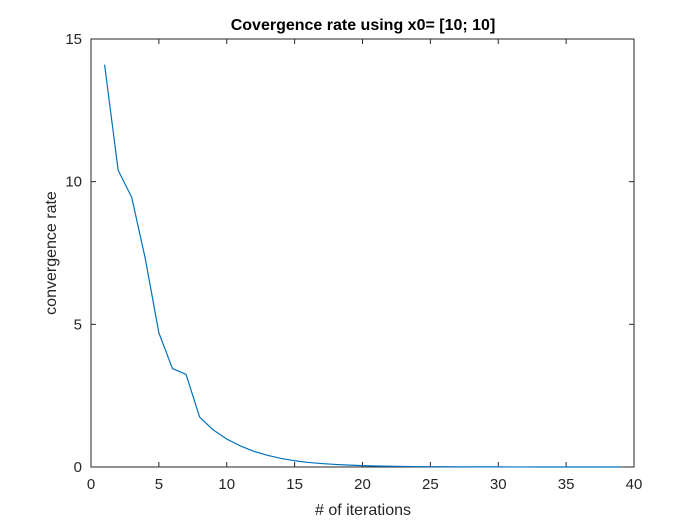 Image resolution: width=700 pixels, height=530 pixels. I want to click on x-tick-label: 15, so click(294, 484).